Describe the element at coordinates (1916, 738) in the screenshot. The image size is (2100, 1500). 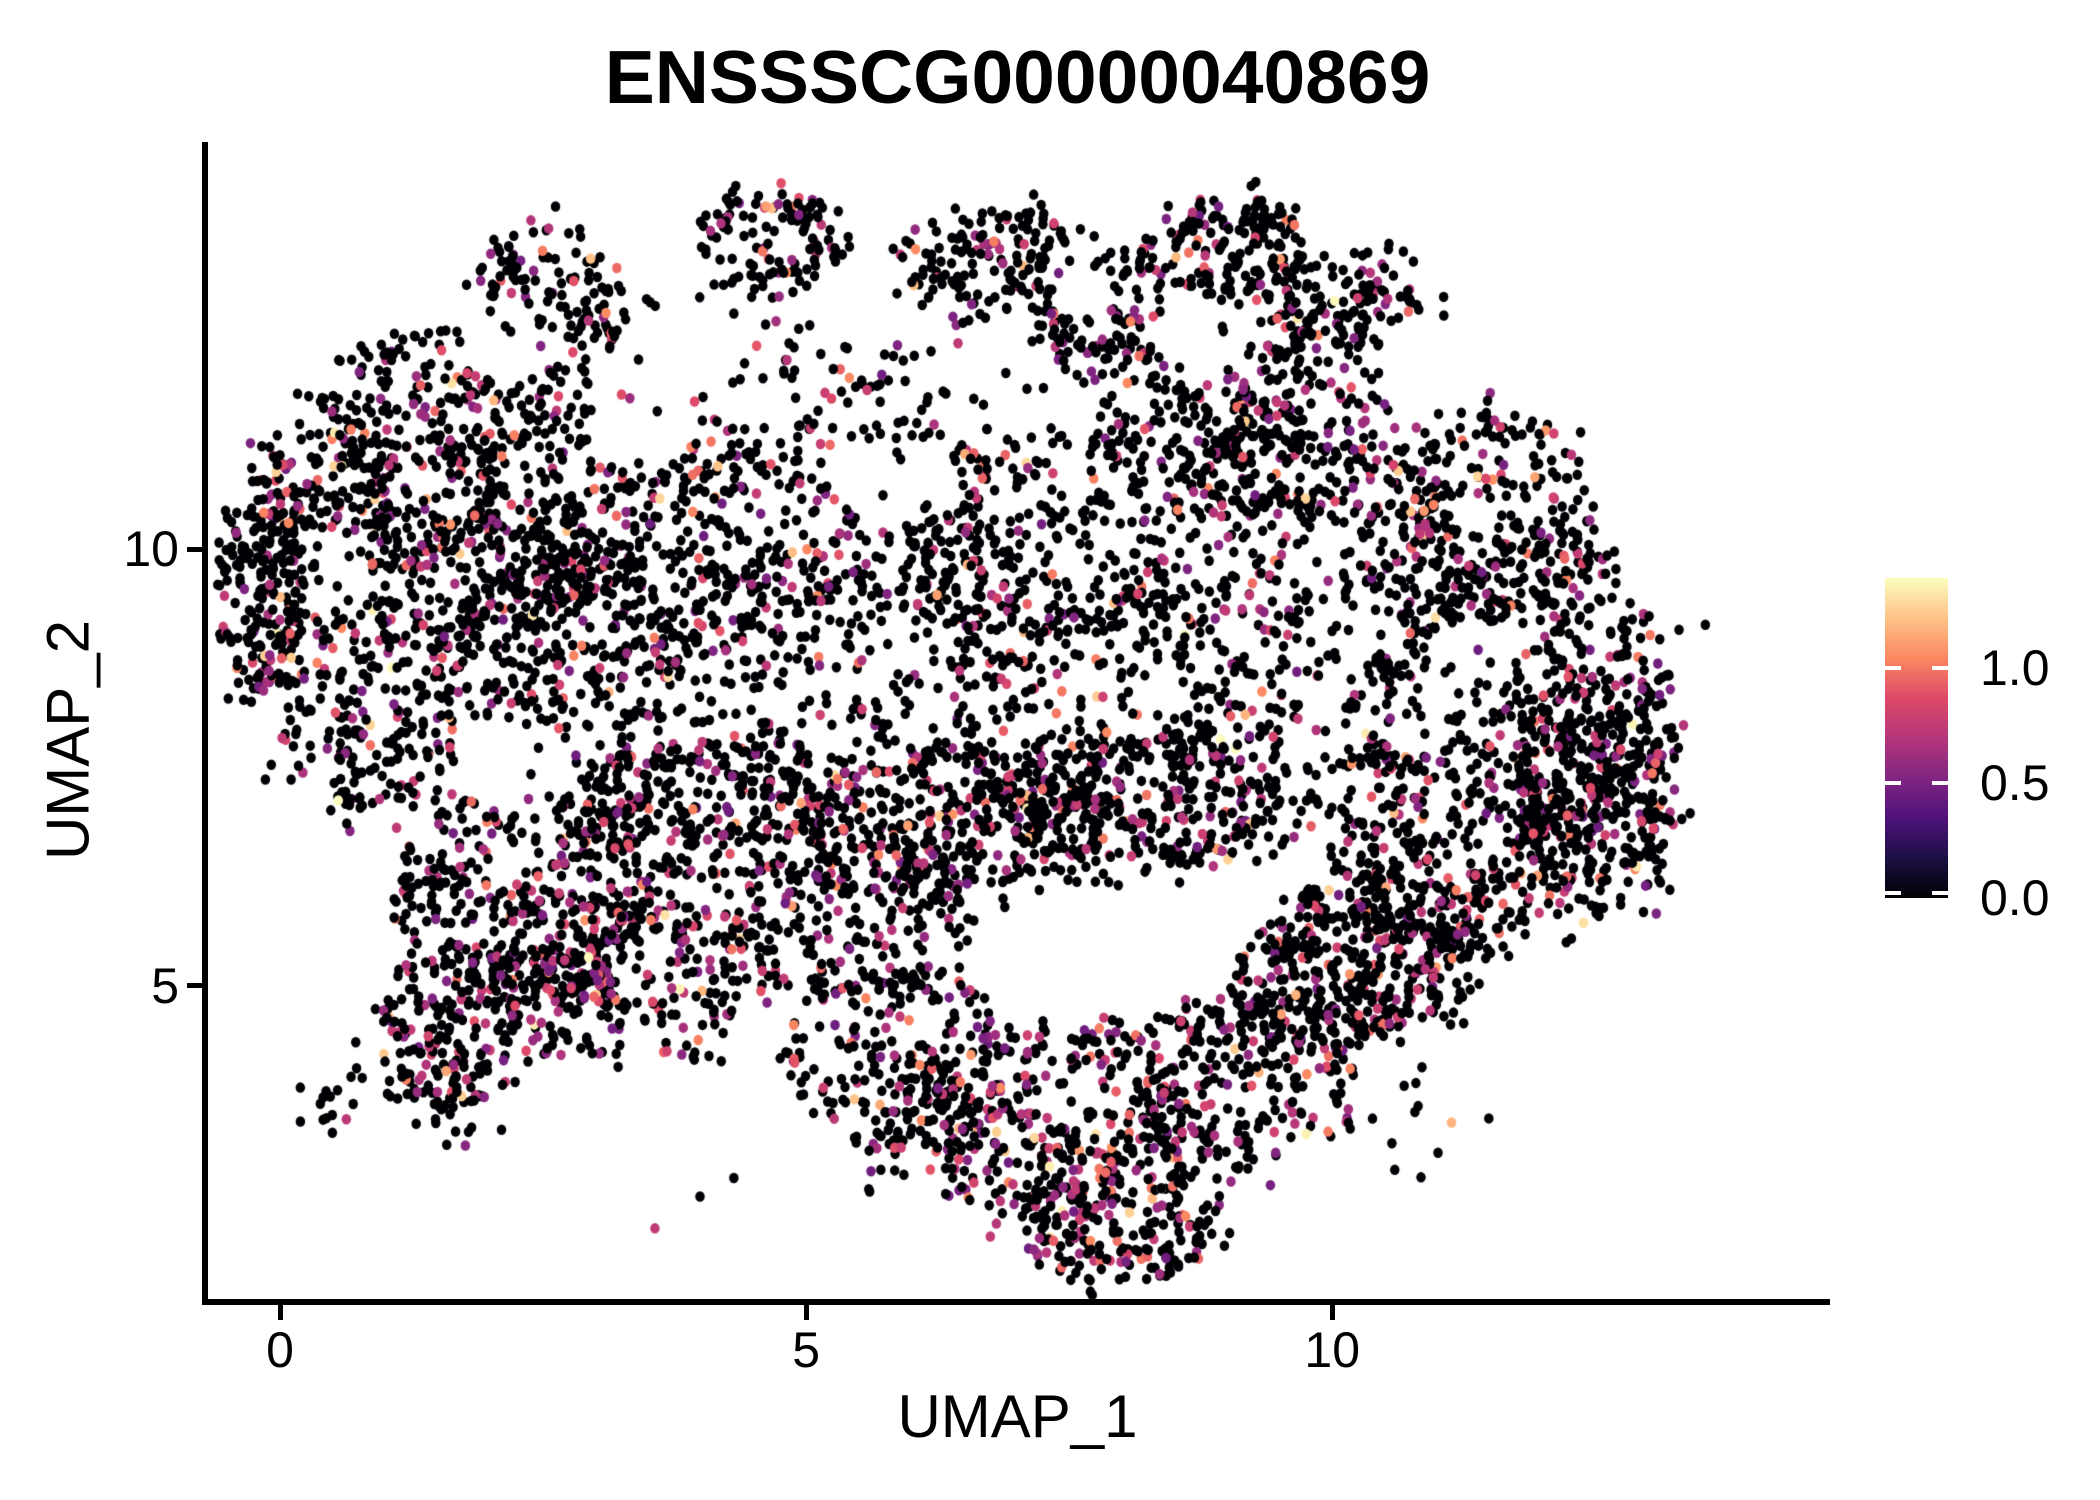
I see `legend-colorbar` at that location.